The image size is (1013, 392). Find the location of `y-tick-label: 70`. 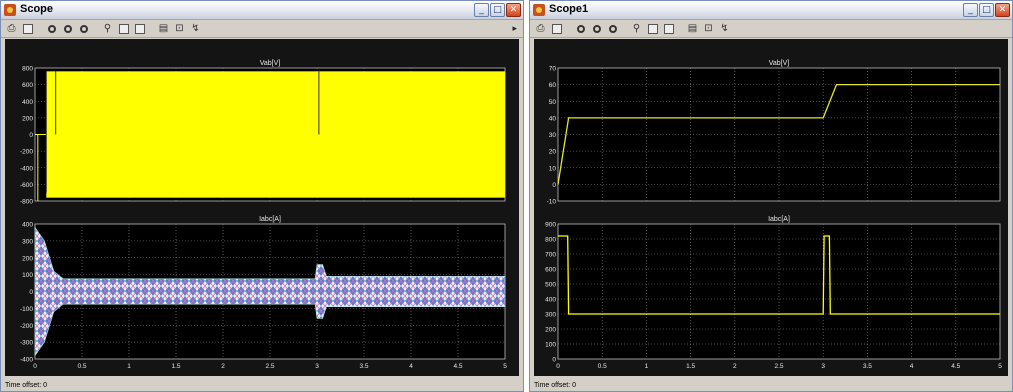

y-tick-label: 70 is located at coordinates (553, 69).